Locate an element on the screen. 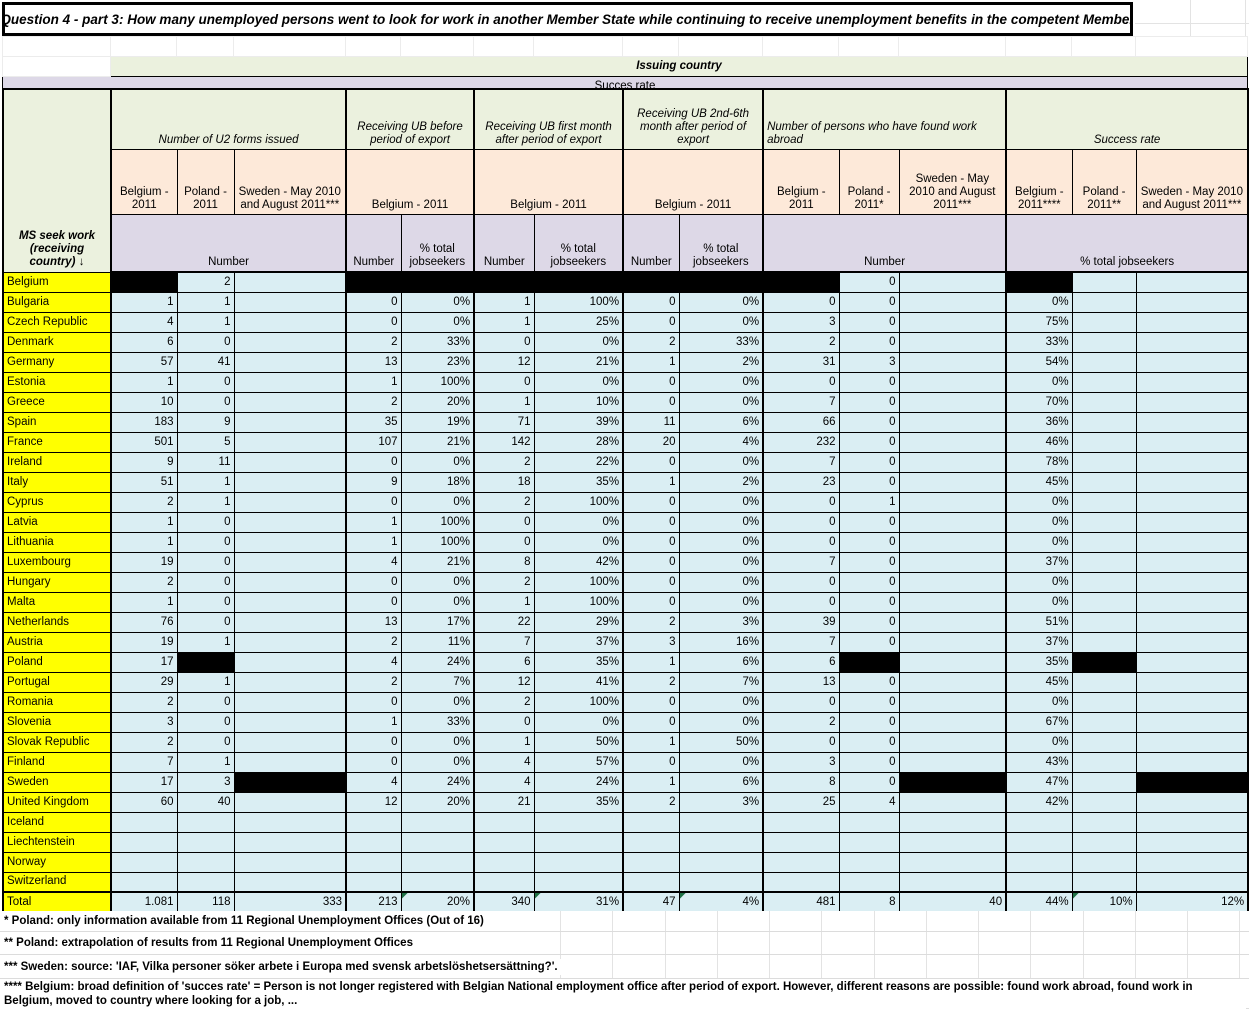 The image size is (1249, 1009). data-cell: 43% is located at coordinates (1039, 762).